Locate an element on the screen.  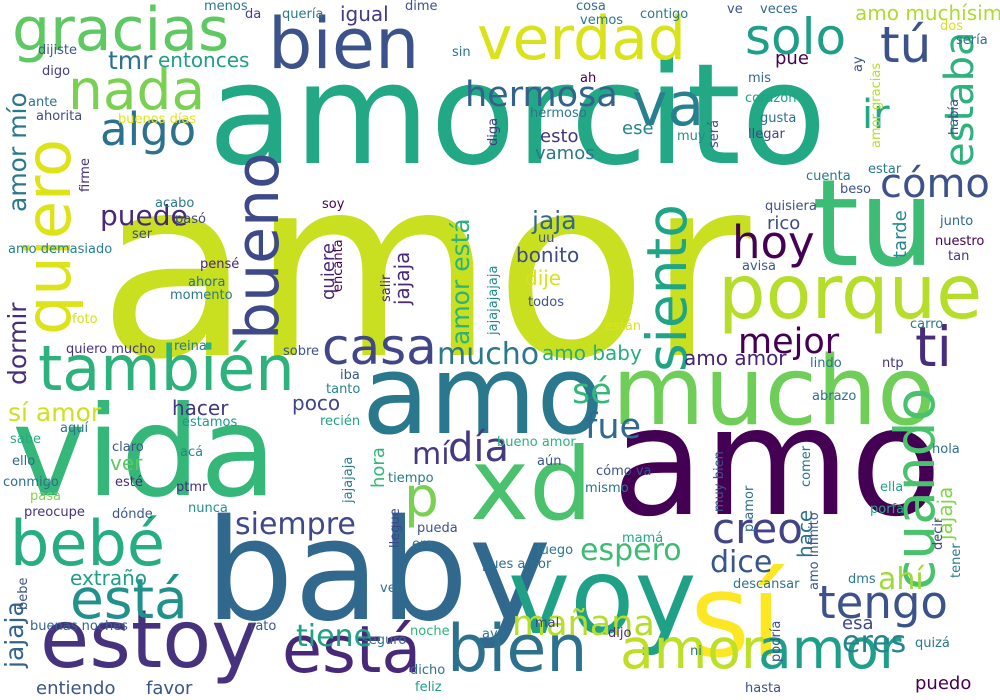
word-igual: igual is located at coordinates (364, 14).